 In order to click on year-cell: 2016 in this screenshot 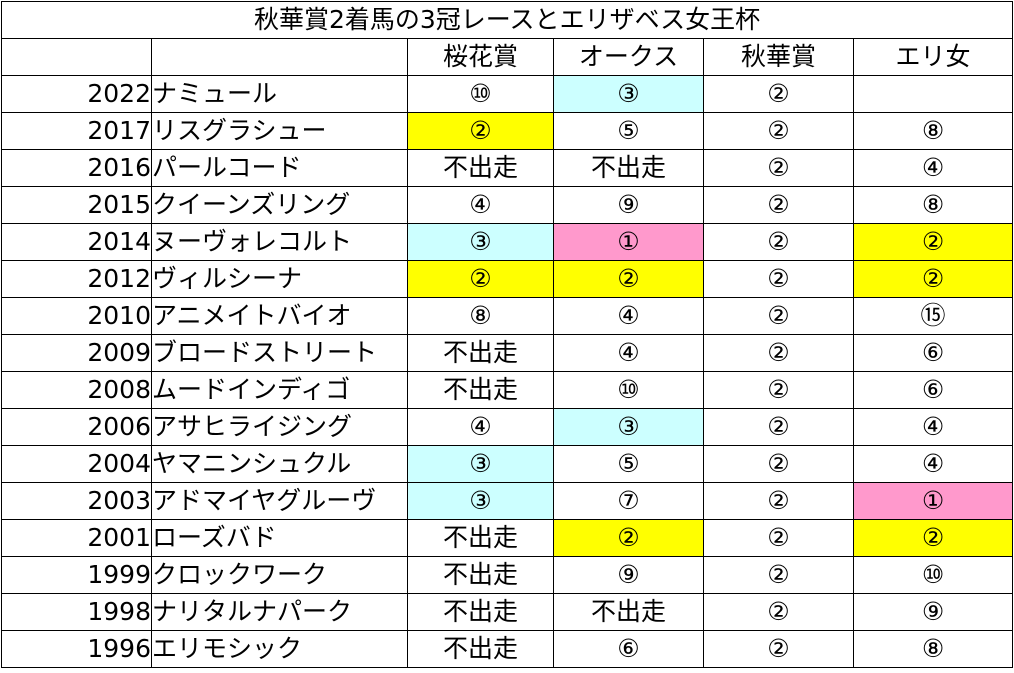, I will do `click(76, 168)`.